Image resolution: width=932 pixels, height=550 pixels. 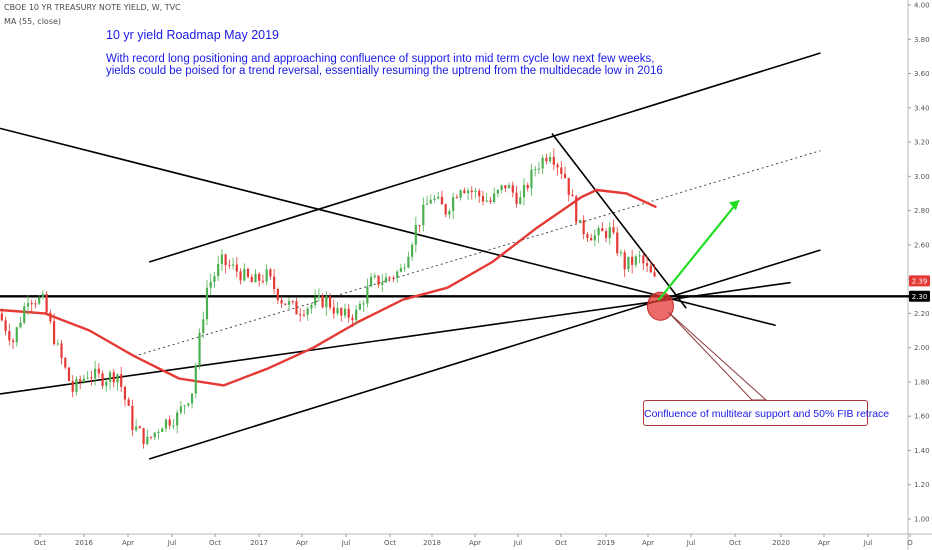 I want to click on x-tick-label: 2016, so click(x=84, y=543).